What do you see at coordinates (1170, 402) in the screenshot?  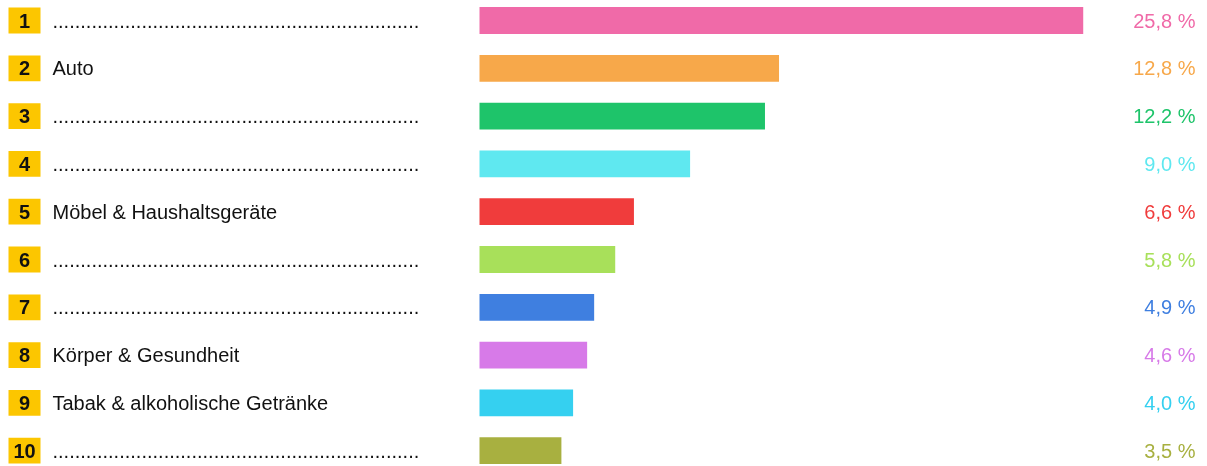 I see `data-label: 4,0 %` at bounding box center [1170, 402].